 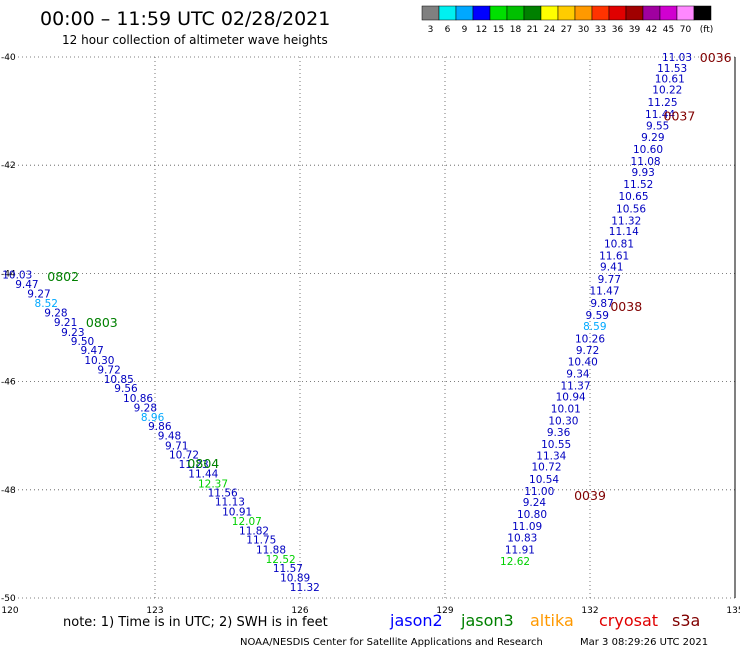 What do you see at coordinates (648, 150) in the screenshot?
I see `wave-height-label: 10.60` at bounding box center [648, 150].